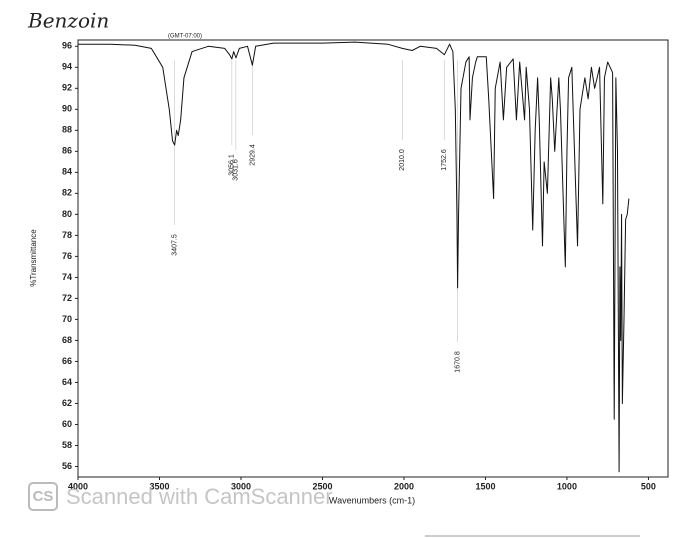 The width and height of the screenshot is (700, 538). Describe the element at coordinates (67, 340) in the screenshot. I see `y-tick-label: 68` at that location.